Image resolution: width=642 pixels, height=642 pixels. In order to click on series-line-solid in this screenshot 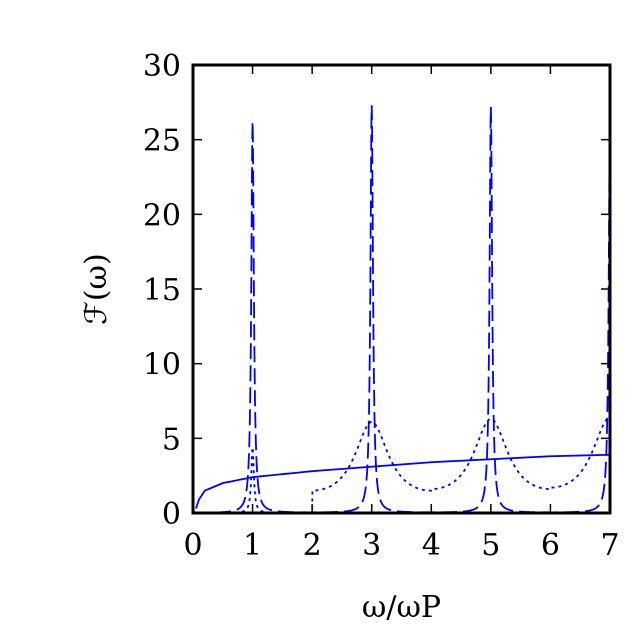, I will do `click(402, 481)`.